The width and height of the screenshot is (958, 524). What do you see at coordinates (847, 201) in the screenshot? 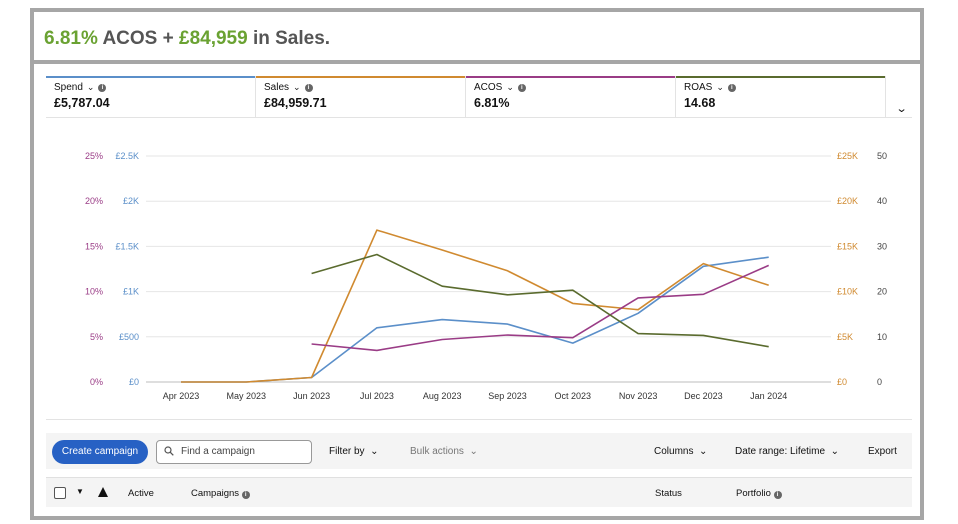
I see `sales-axis-tick-label: £20K` at bounding box center [847, 201].